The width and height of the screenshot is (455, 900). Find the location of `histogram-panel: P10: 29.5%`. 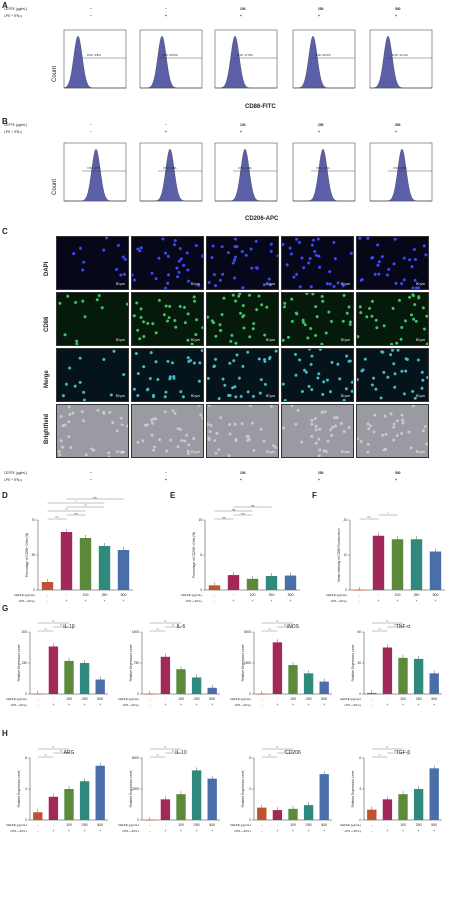

histogram-panel: P10: 29.5% is located at coordinates (171, 59).